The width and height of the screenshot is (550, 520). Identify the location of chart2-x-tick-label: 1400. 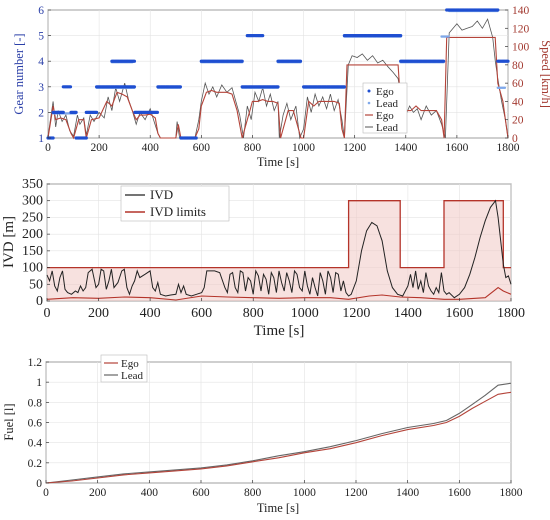
(408, 313).